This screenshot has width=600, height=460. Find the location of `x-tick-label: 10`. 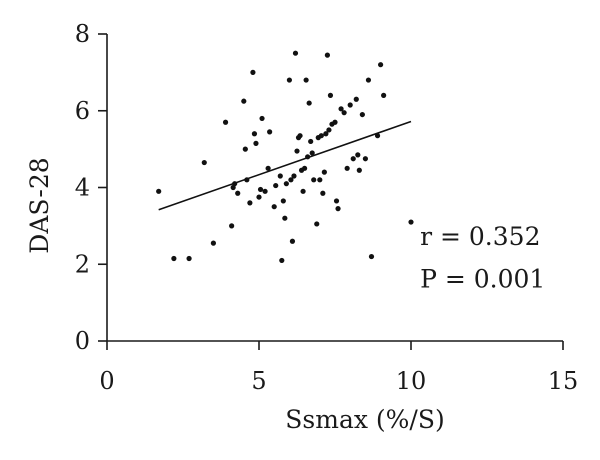

x-tick-label: 10 is located at coordinates (411, 381).